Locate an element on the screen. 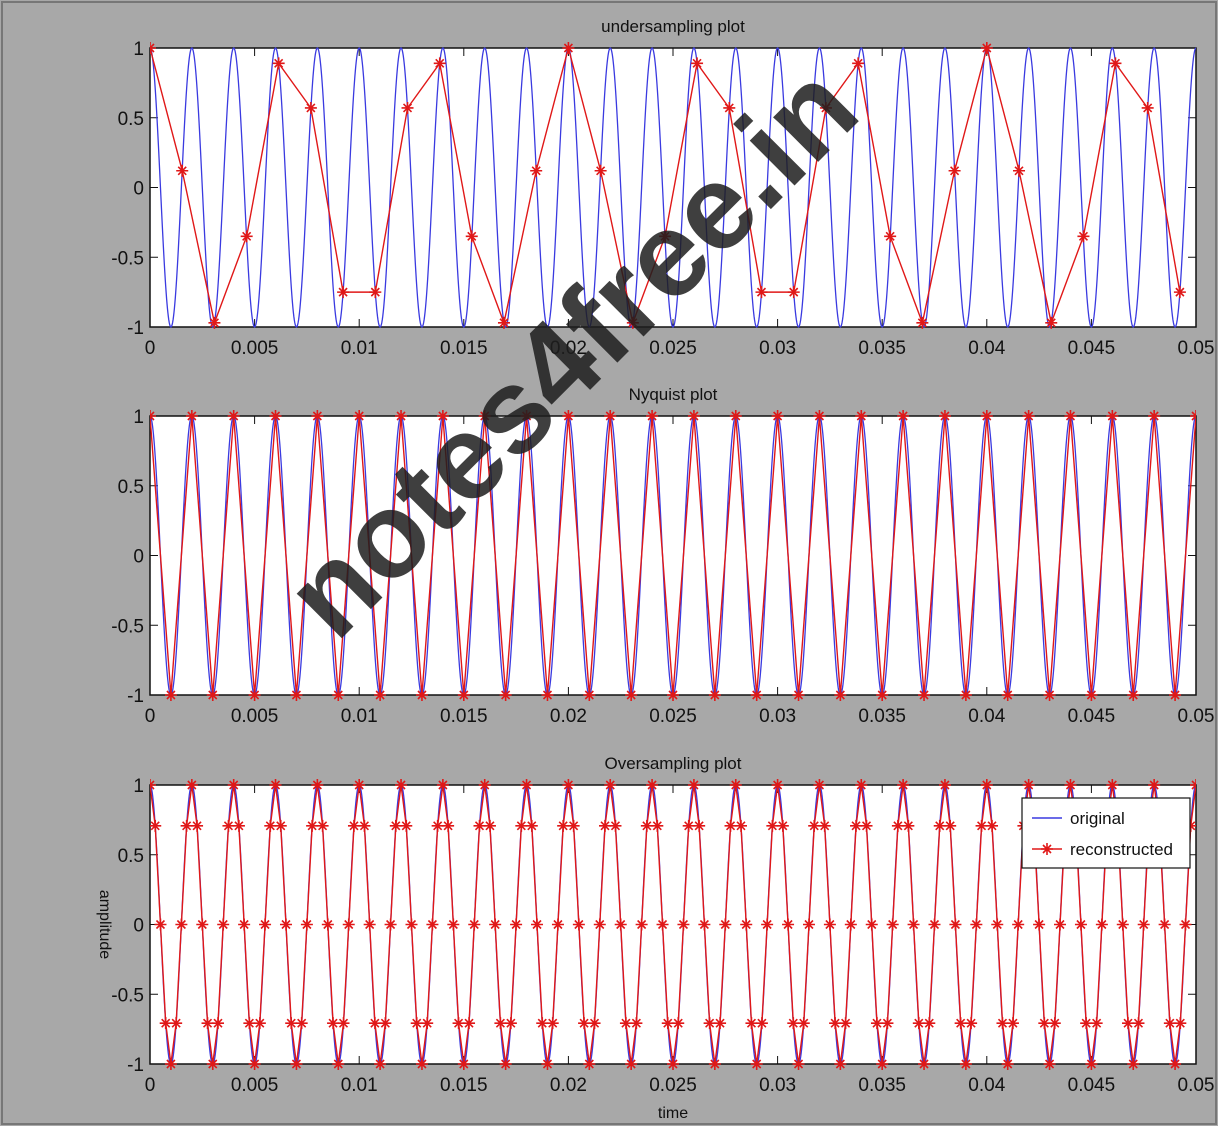 The height and width of the screenshot is (1126, 1218). subplot-title: undersampling plot is located at coordinates (673, 26).